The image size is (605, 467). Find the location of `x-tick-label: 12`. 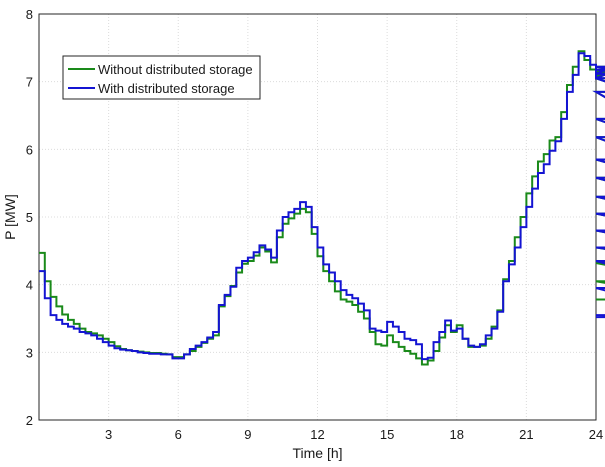

x-tick-label: 12 is located at coordinates (317, 434).